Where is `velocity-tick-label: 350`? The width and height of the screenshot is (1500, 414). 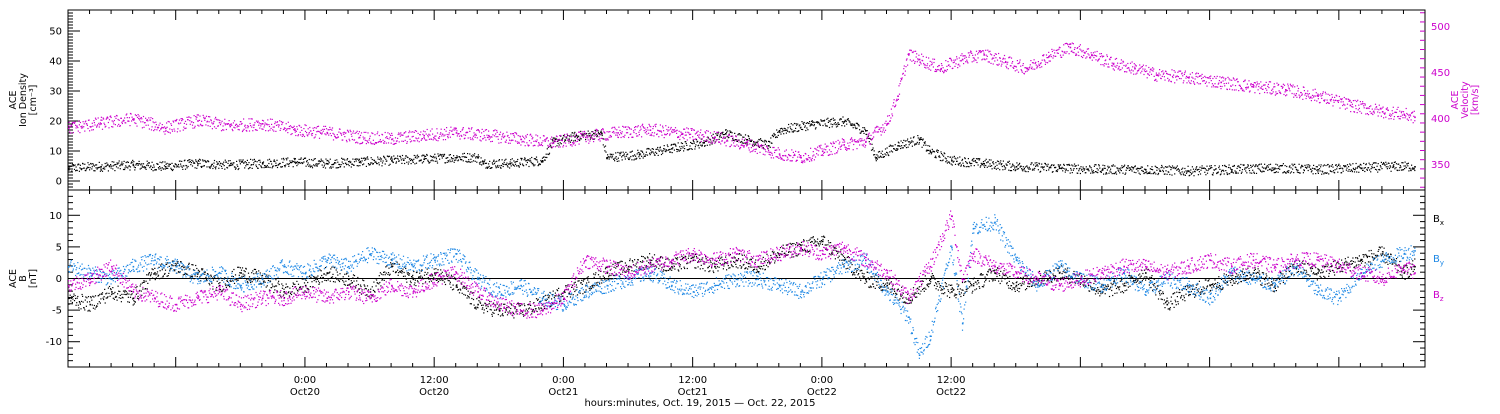
velocity-tick-label: 350 is located at coordinates (1440, 165).